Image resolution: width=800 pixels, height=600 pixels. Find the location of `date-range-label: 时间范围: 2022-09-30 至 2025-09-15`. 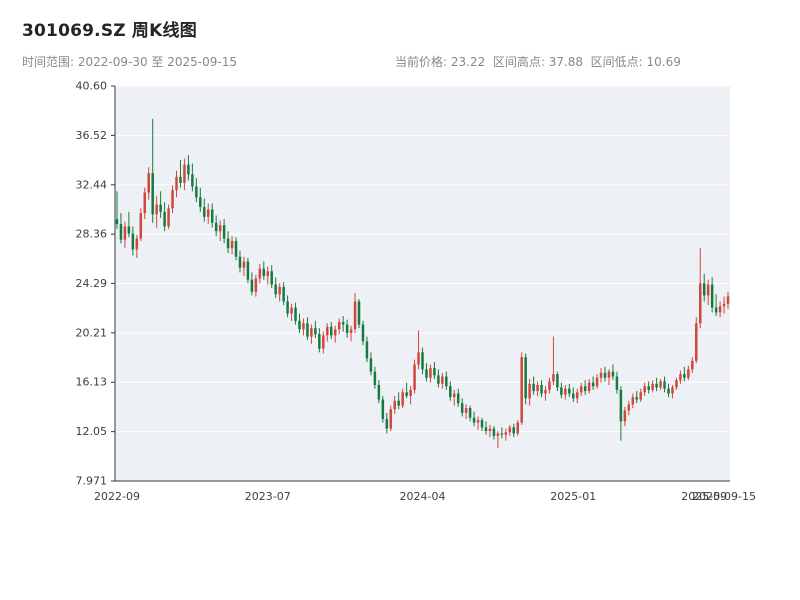

date-range-label: 时间范围: 2022-09-30 至 2025-09-15 is located at coordinates (129, 62).